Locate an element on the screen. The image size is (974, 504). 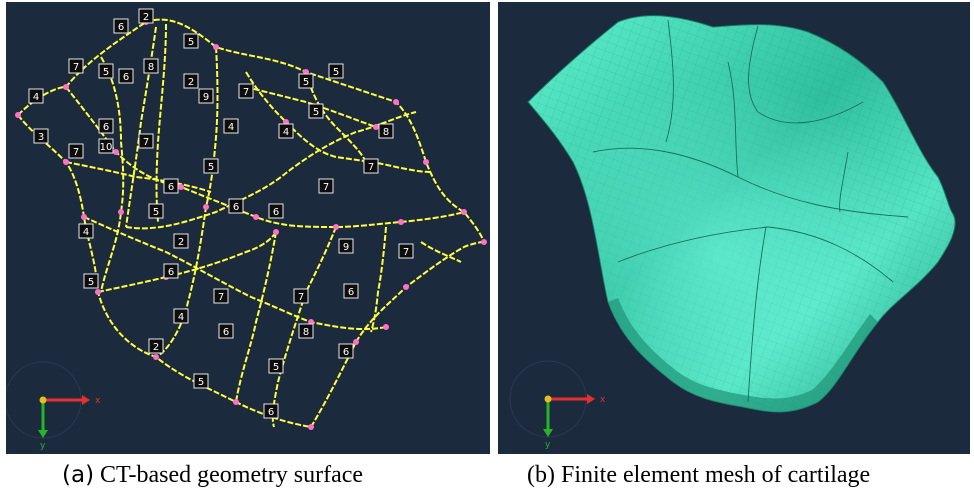
caption-a-text: CT-based geometry surface is located at coordinates (229, 475).